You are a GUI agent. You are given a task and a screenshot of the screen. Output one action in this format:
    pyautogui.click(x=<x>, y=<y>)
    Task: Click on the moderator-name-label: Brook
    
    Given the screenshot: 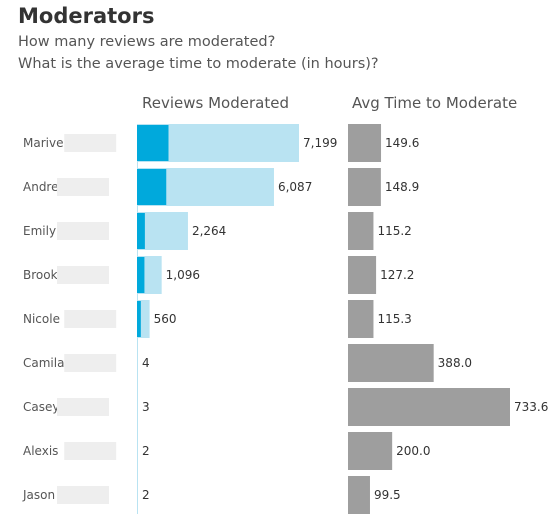 What is the action you would take?
    pyautogui.click(x=40, y=275)
    